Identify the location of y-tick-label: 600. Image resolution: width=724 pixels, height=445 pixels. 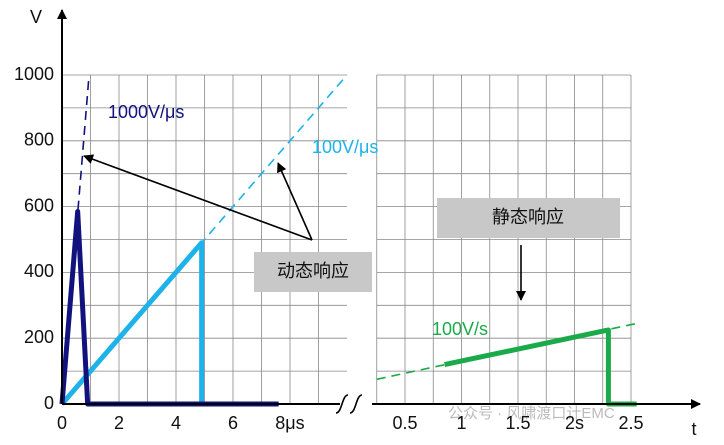
(39, 205).